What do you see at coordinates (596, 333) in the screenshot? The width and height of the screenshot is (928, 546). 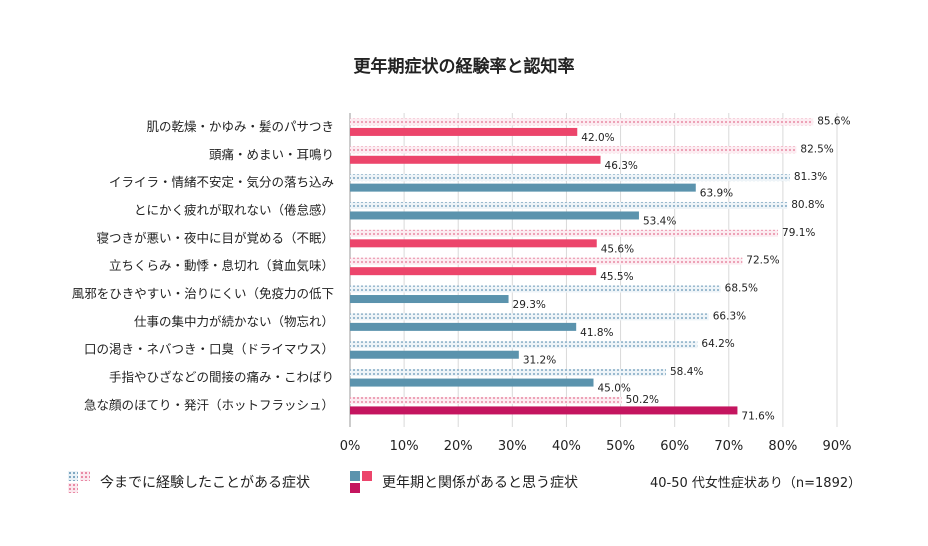 I see `data-label-related: 41.8%` at bounding box center [596, 333].